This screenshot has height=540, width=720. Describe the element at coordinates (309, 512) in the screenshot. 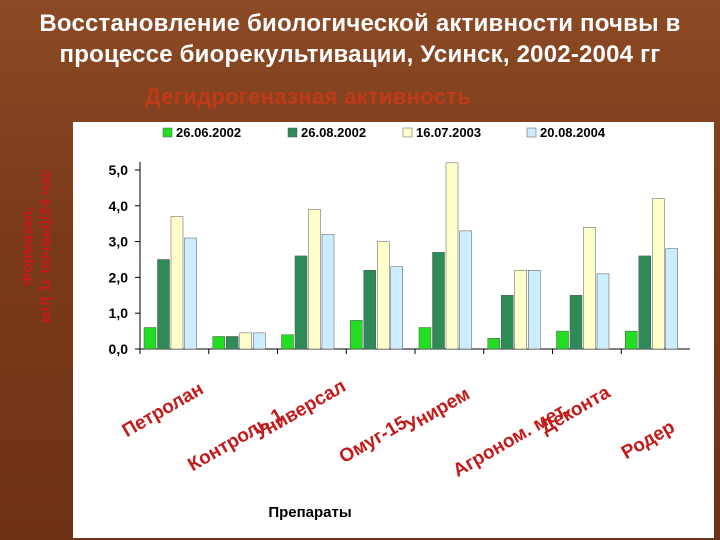

I see `x-axis-title: Препараты` at that location.